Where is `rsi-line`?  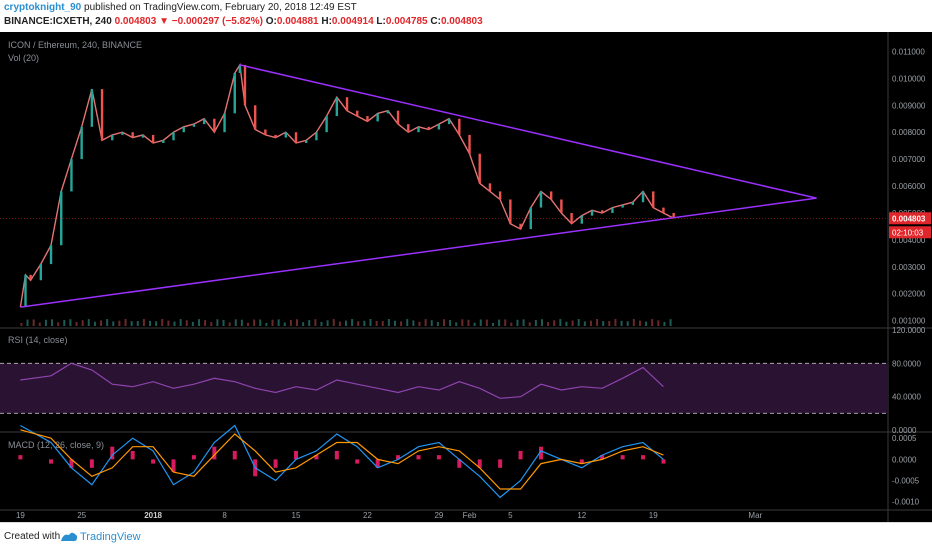
rsi-line is located at coordinates (342, 380).